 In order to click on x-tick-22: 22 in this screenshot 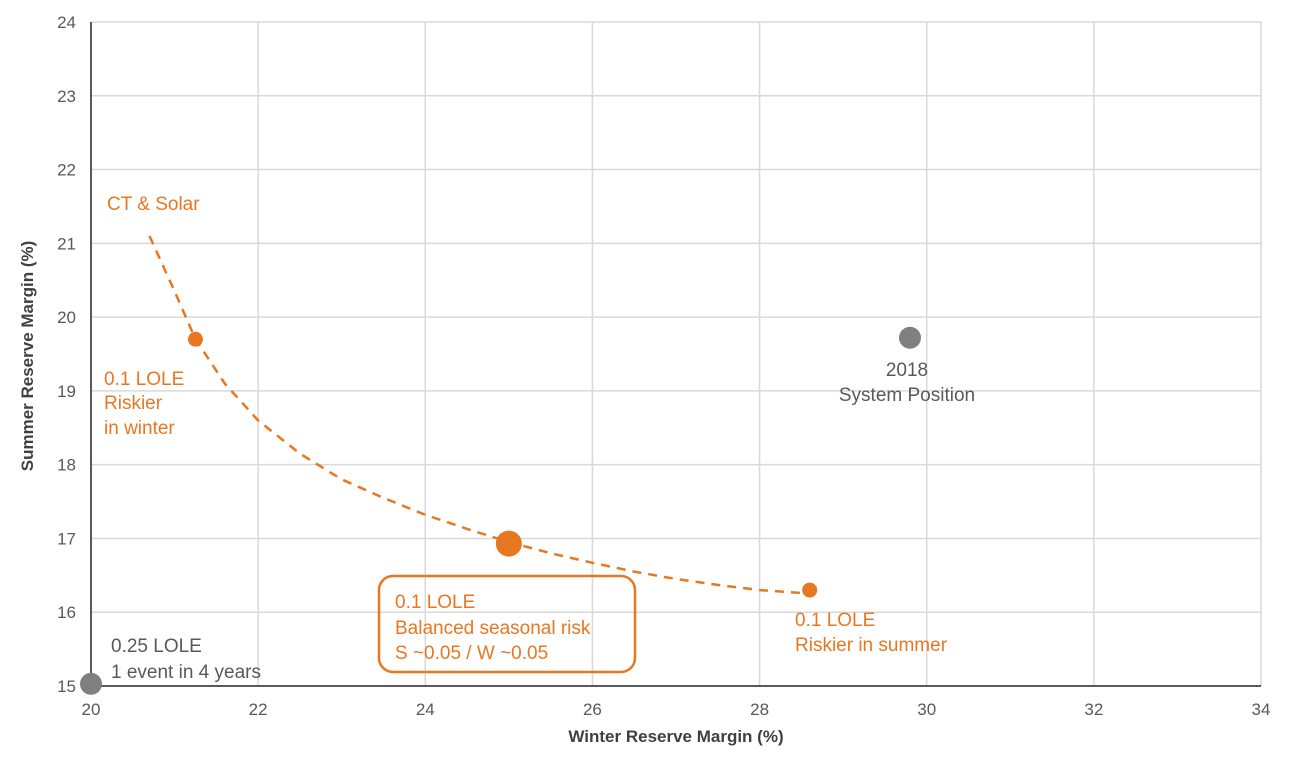, I will do `click(258, 709)`.